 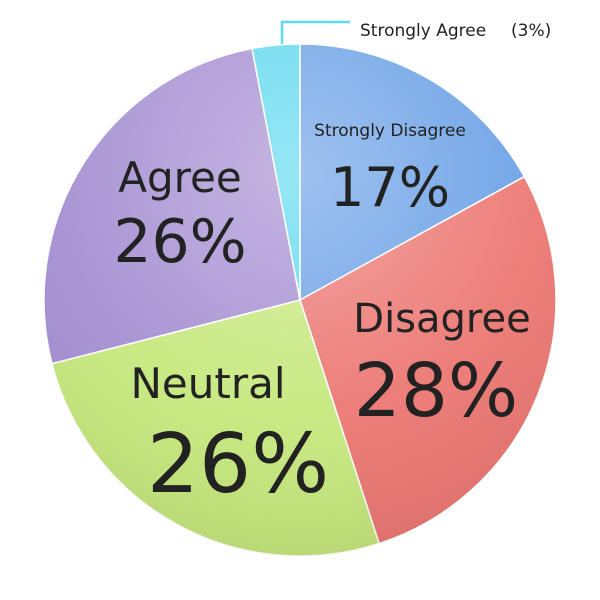 What do you see at coordinates (390, 187) in the screenshot?
I see `slice-label-strongly-disagree-value: 17%` at bounding box center [390, 187].